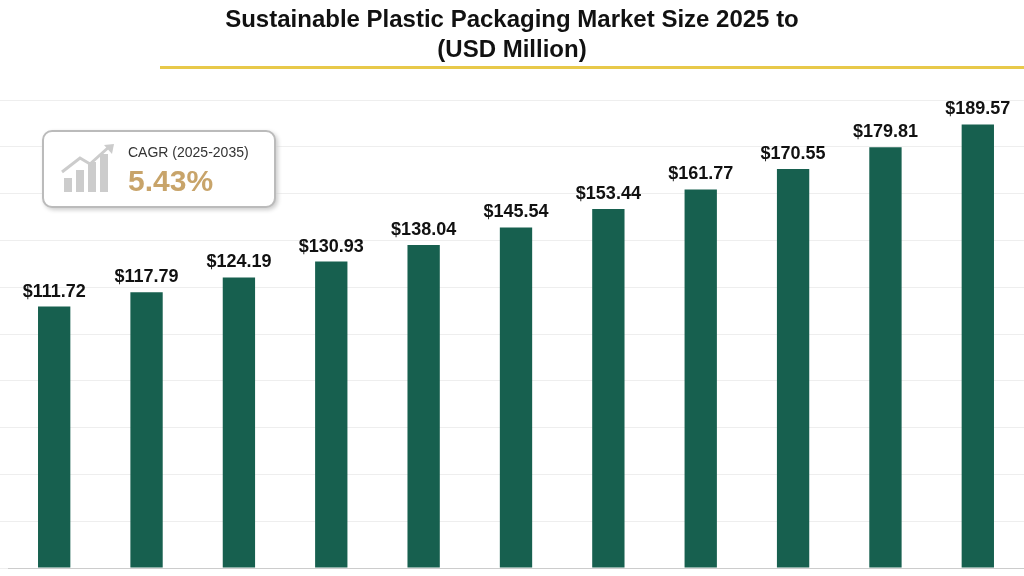 Image resolution: width=1024 pixels, height=576 pixels. I want to click on annotation: 5.43%, so click(171, 181).